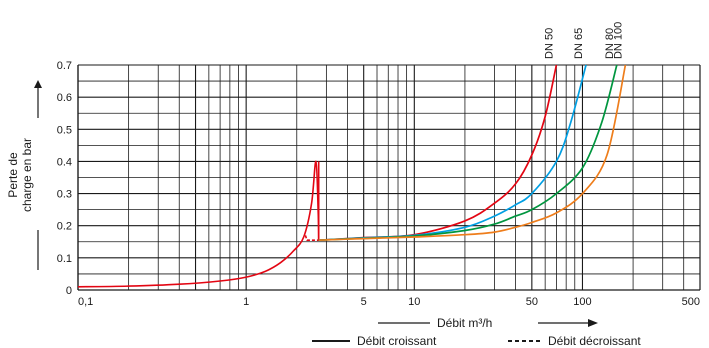 The width and height of the screenshot is (709, 348). Describe the element at coordinates (532, 302) in the screenshot. I see `x-tick-label: 50` at that location.